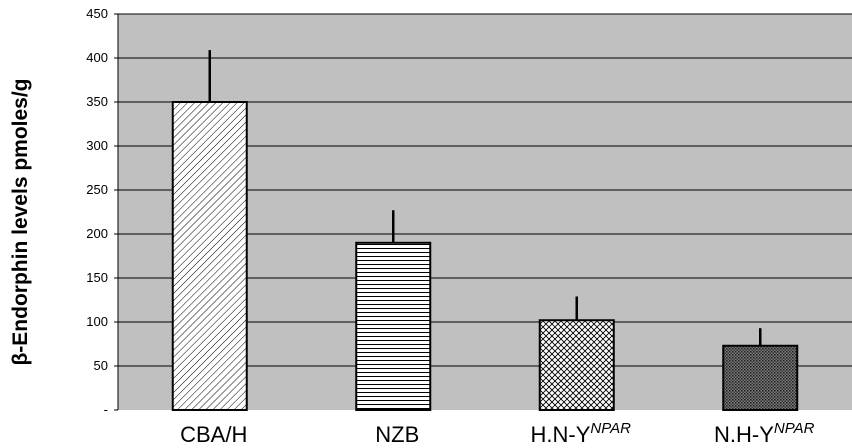  What do you see at coordinates (497, 433) in the screenshot?
I see `x-axis-labels: CBA/H NZB H.N-YNPAR N.H-YNPAR` at bounding box center [497, 433].